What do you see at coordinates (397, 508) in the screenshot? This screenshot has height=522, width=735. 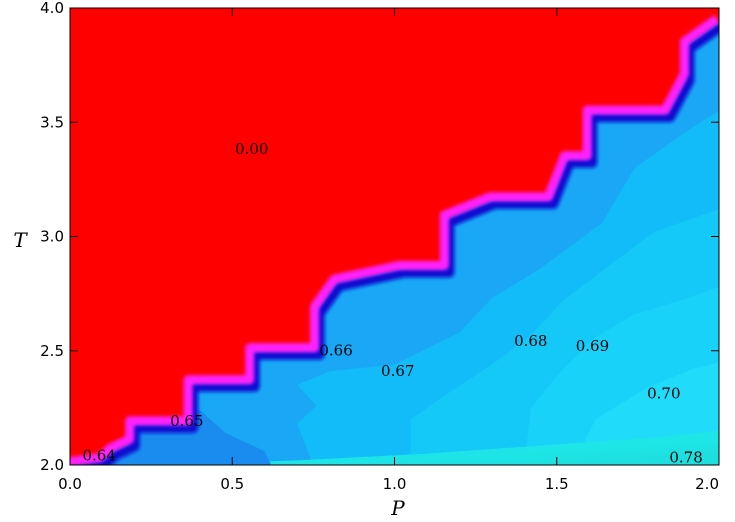 I see `x-axis-title: P` at bounding box center [397, 508].